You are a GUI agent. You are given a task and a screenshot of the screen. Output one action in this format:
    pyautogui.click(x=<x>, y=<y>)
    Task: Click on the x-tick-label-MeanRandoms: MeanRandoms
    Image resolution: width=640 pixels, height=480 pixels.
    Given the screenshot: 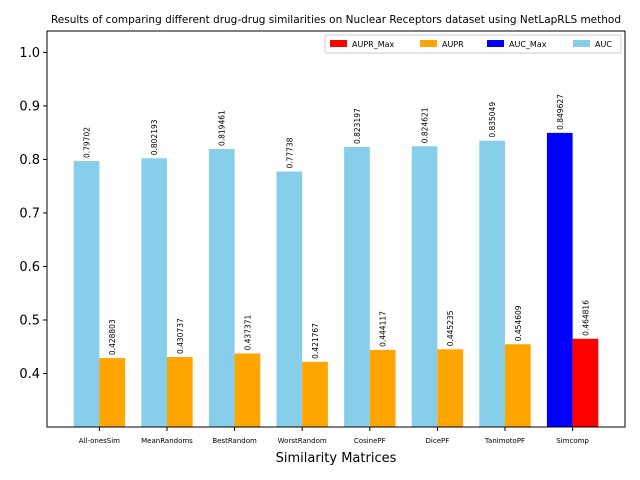 What is the action you would take?
    pyautogui.click(x=167, y=441)
    